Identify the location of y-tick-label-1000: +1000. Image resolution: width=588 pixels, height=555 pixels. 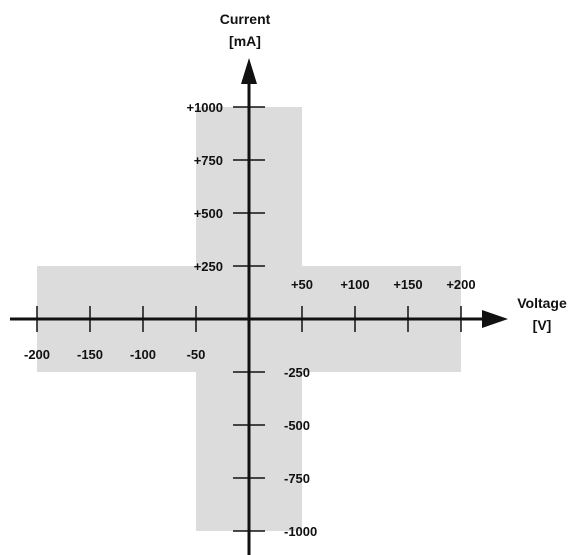
(204, 107).